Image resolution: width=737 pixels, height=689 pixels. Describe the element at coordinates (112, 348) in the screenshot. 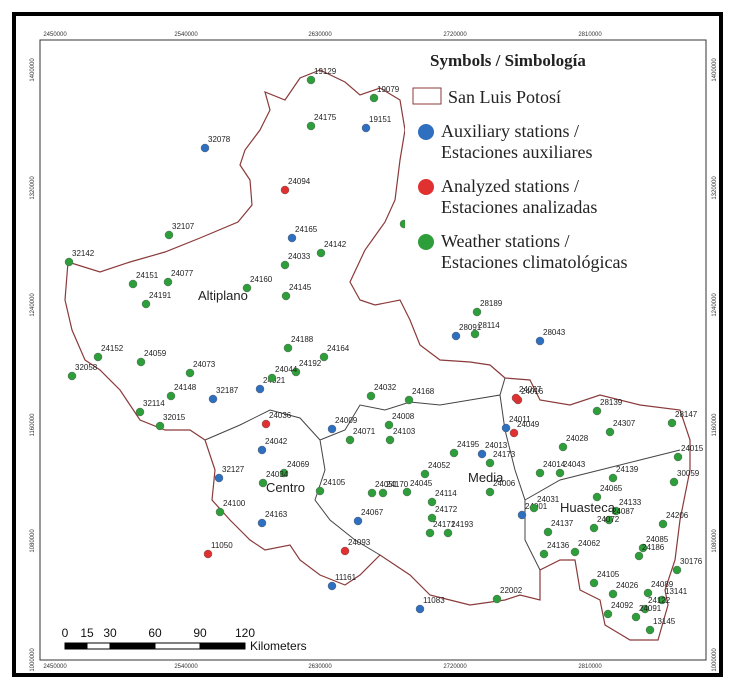

I see `station-label: 24152` at that location.